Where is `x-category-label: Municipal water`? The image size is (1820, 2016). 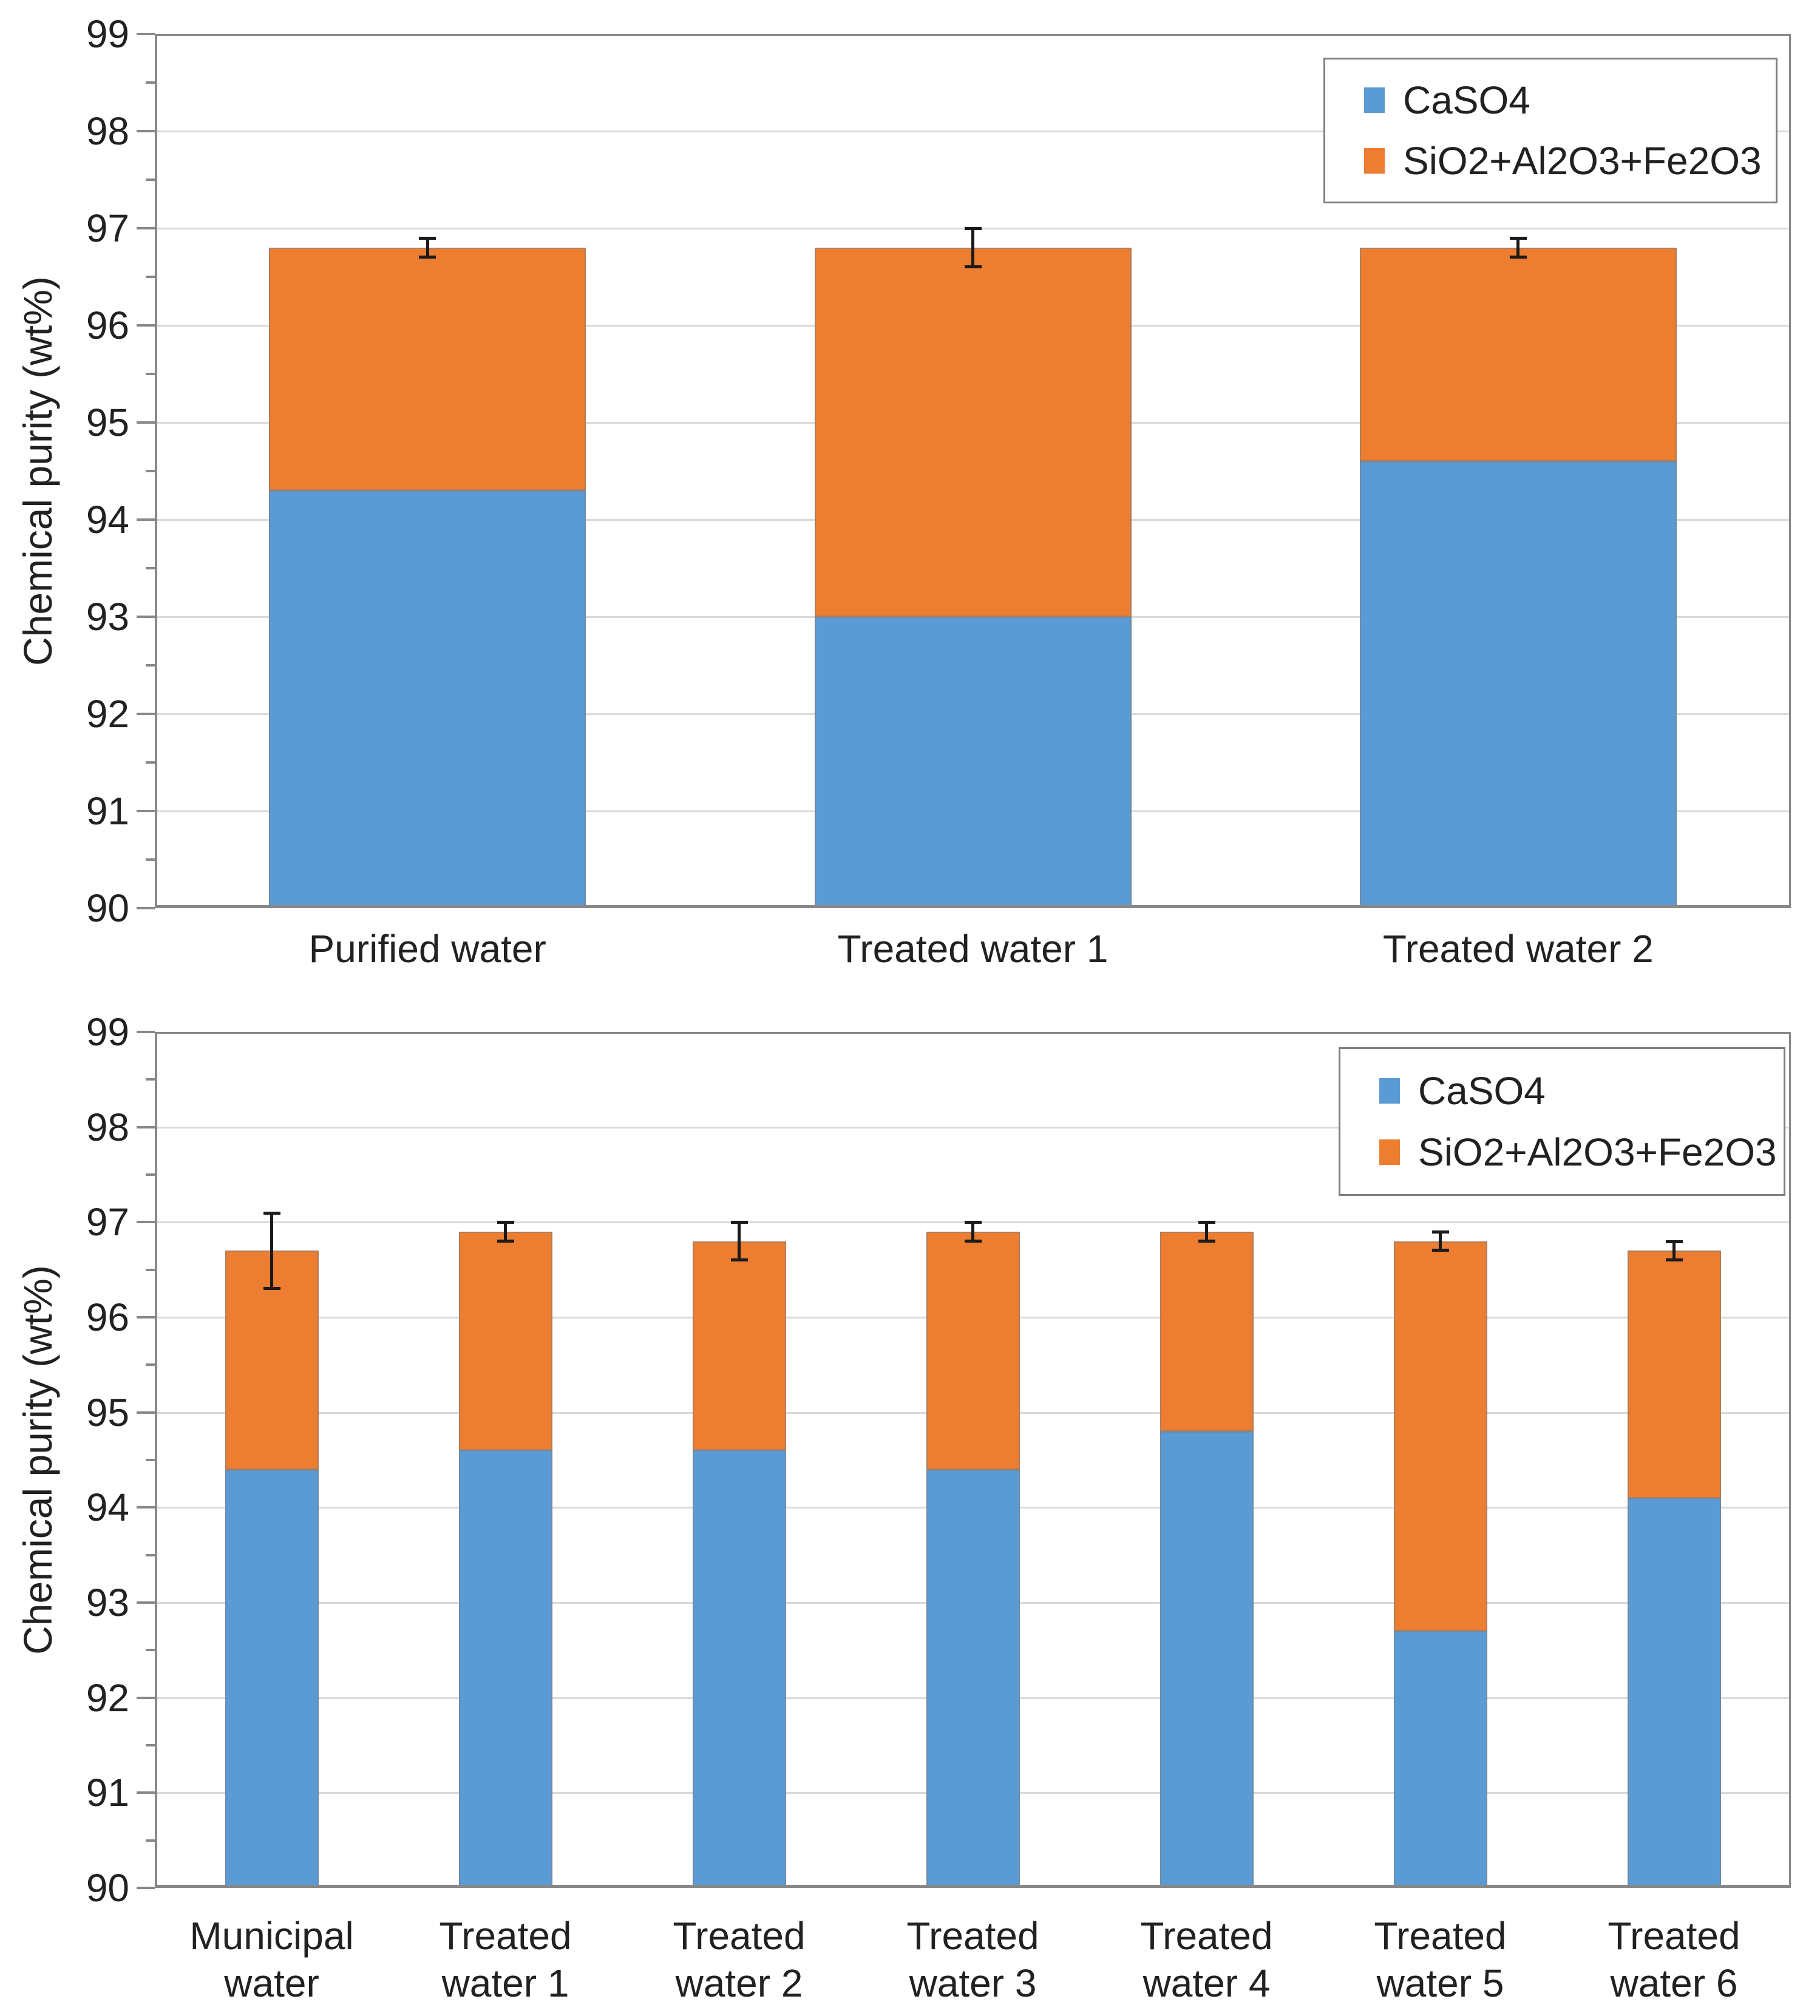
x-category-label: Municipal water is located at coordinates (271, 1959).